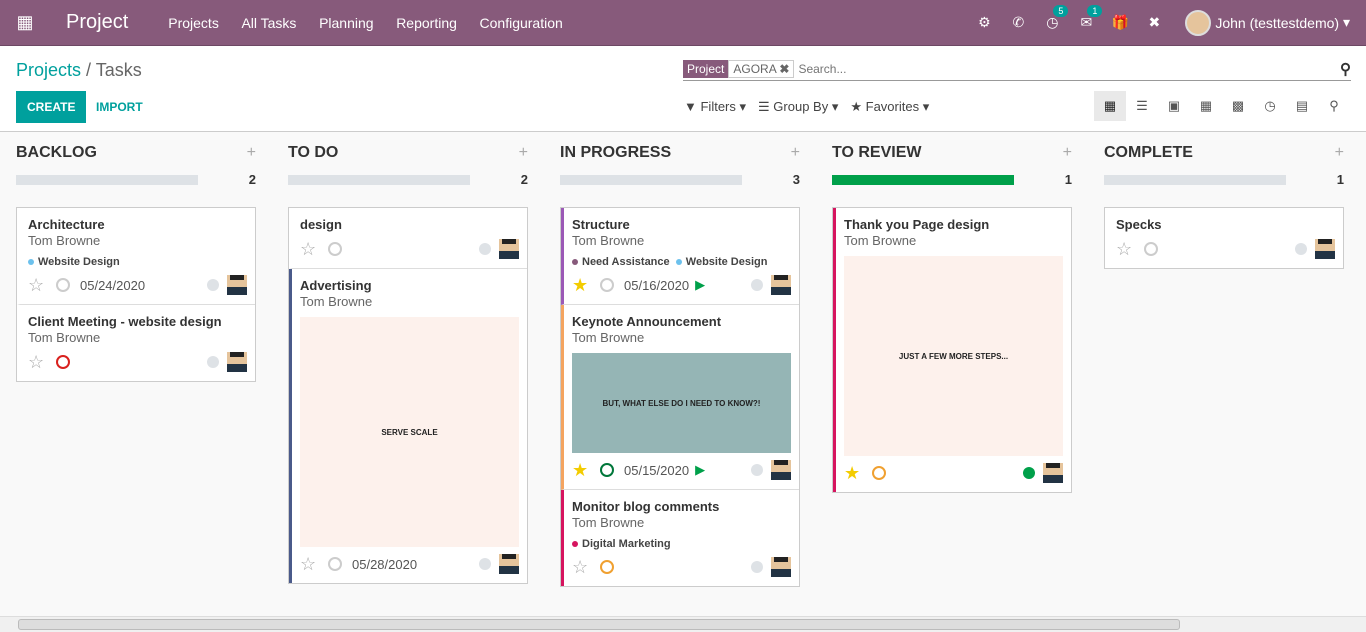  I want to click on tag-dot, so click(575, 261).